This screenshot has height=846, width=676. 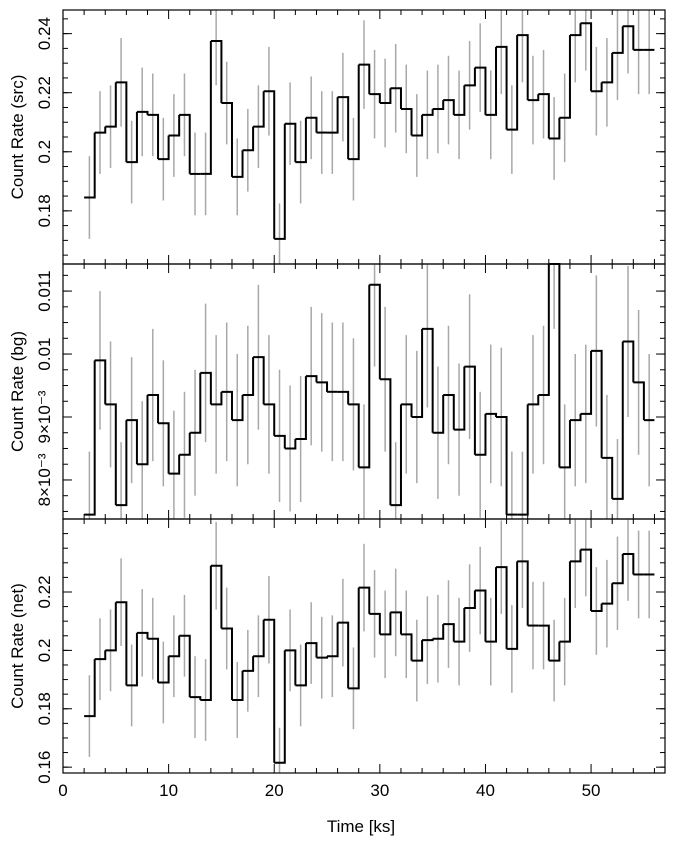 What do you see at coordinates (361, 826) in the screenshot?
I see `x-axis-label: Time [ks]` at bounding box center [361, 826].